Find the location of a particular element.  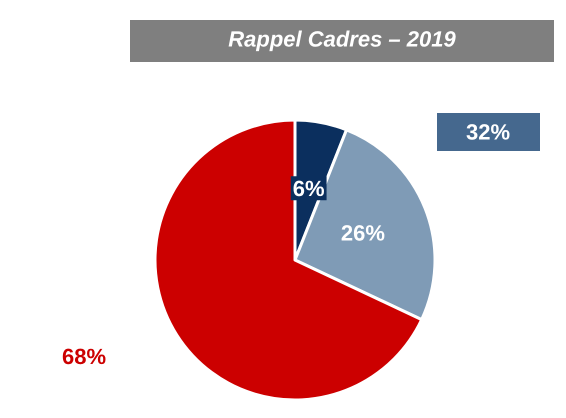

text: 32% is located at coordinates (488, 132).